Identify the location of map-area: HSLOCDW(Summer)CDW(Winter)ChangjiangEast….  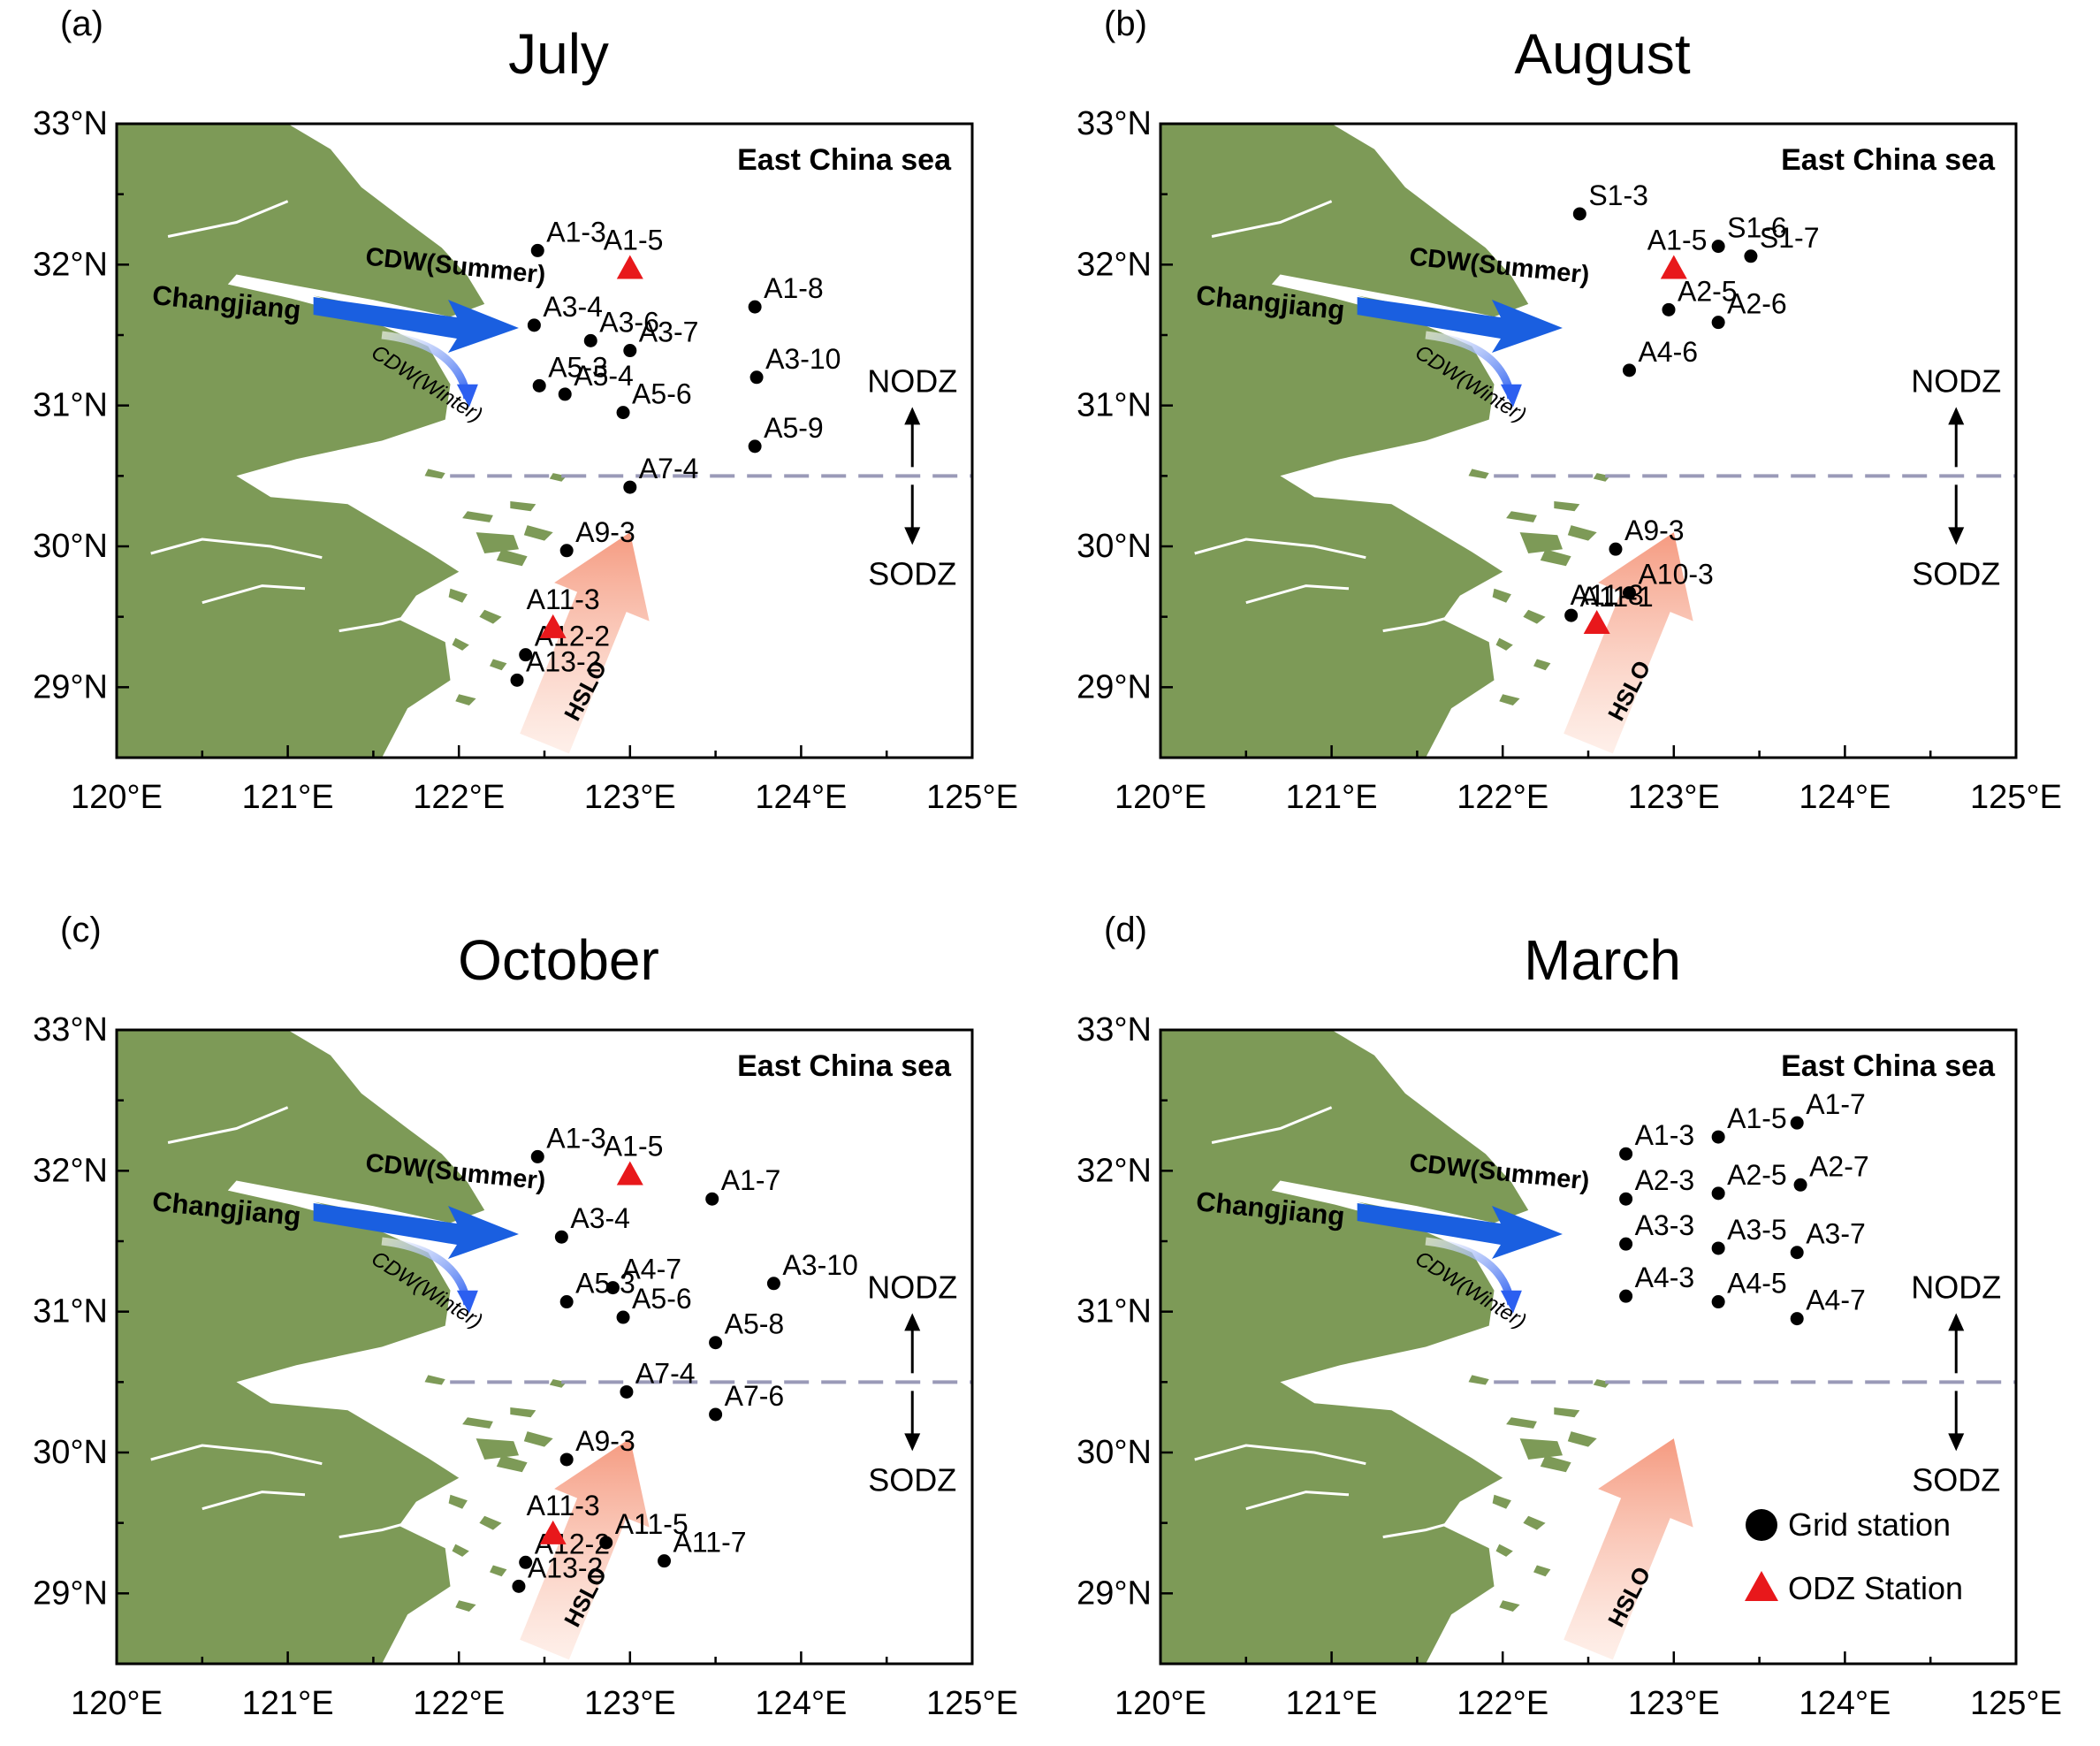
(1588, 1347).